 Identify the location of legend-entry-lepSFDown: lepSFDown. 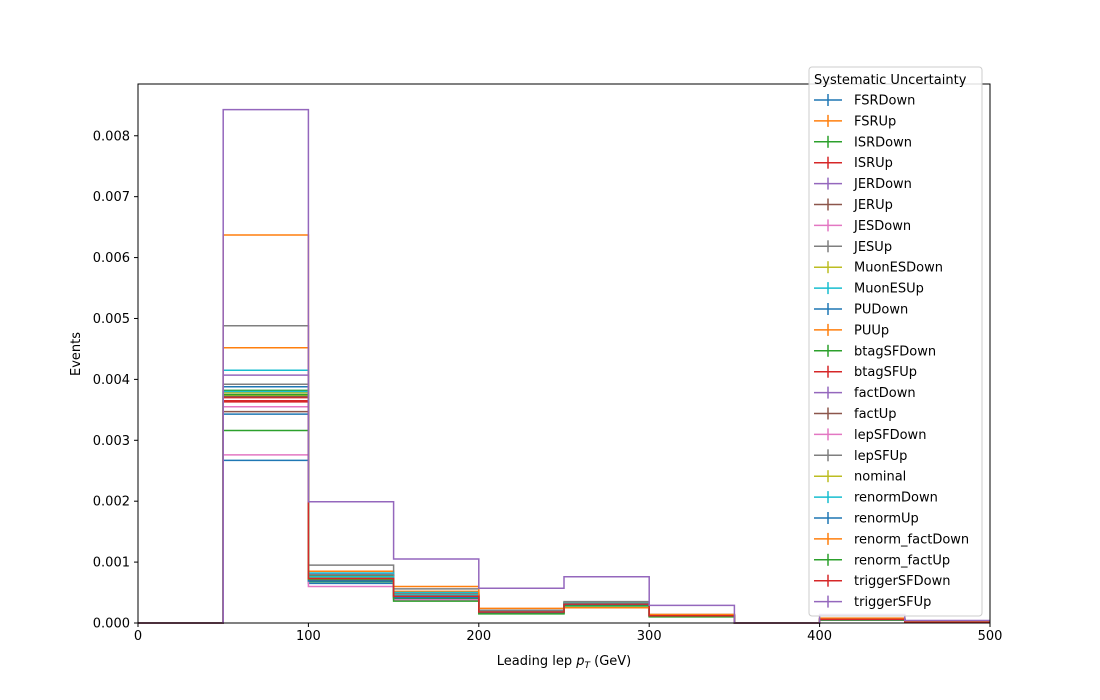
(870, 435).